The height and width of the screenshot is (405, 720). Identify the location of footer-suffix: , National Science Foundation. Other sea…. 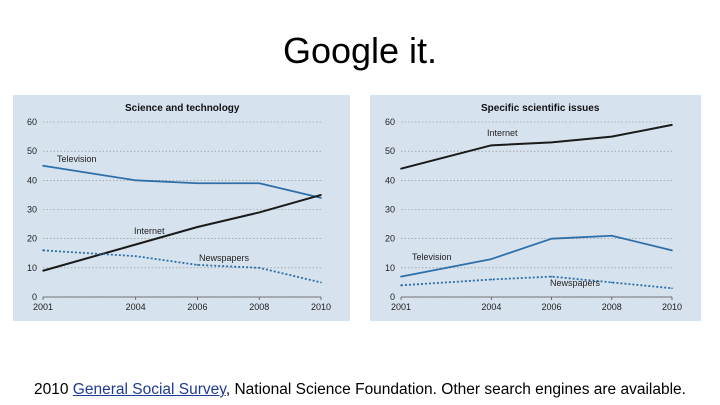
(455, 389).